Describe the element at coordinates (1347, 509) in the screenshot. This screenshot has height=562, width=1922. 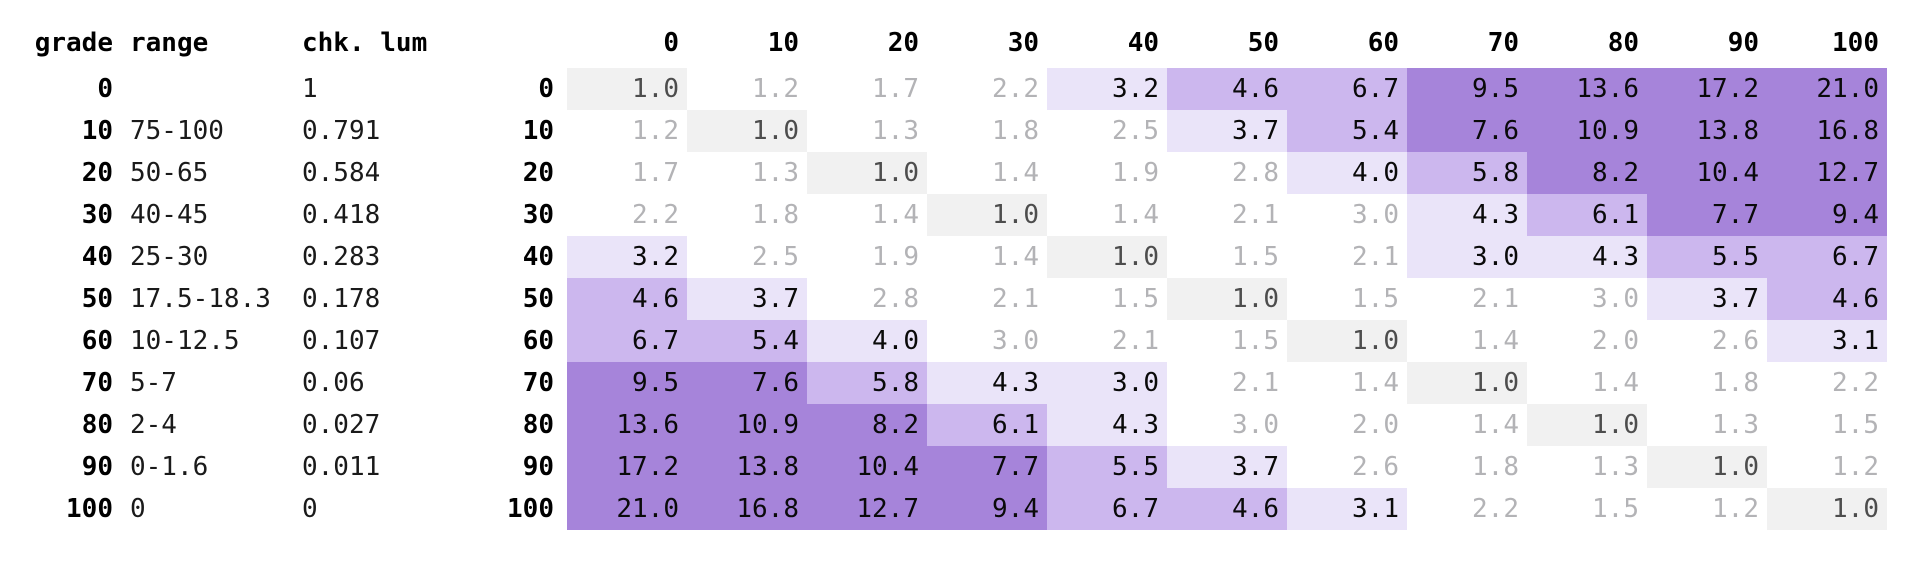
I see `matrix-cell: 3.1` at that location.